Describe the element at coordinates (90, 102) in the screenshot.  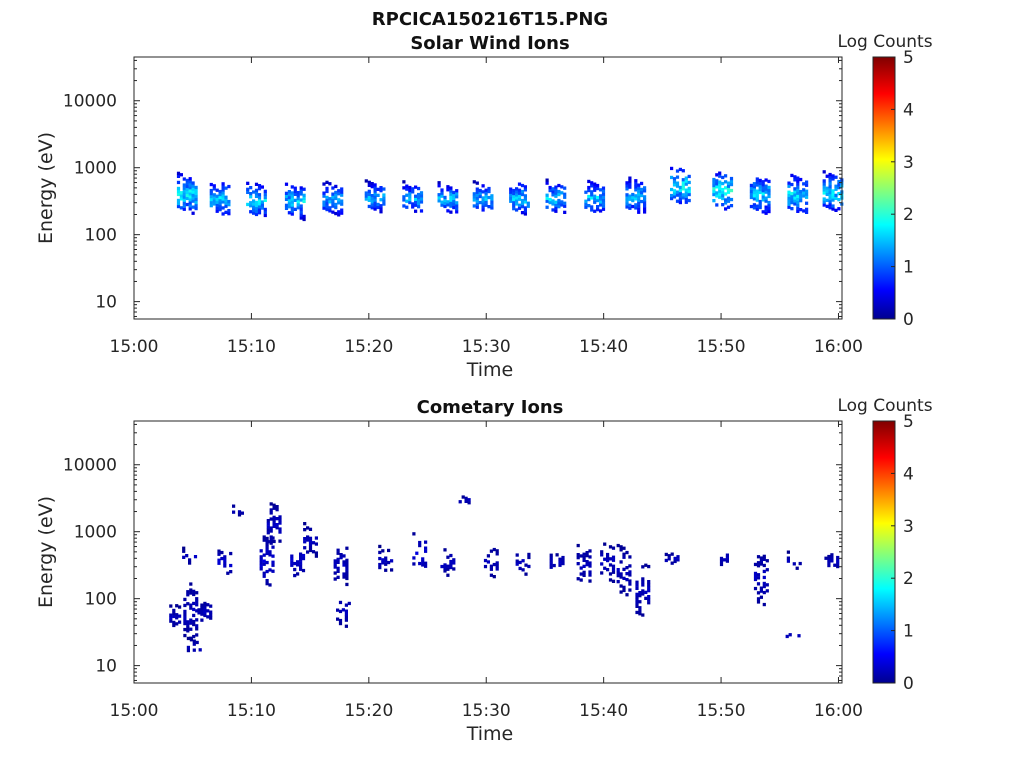
I see `y-tick-label: 10000` at that location.